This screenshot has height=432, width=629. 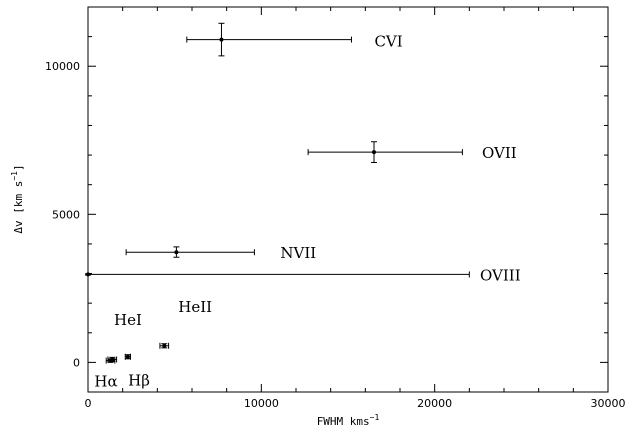 What do you see at coordinates (128, 320) in the screenshot?
I see `point-label: HeI` at bounding box center [128, 320].